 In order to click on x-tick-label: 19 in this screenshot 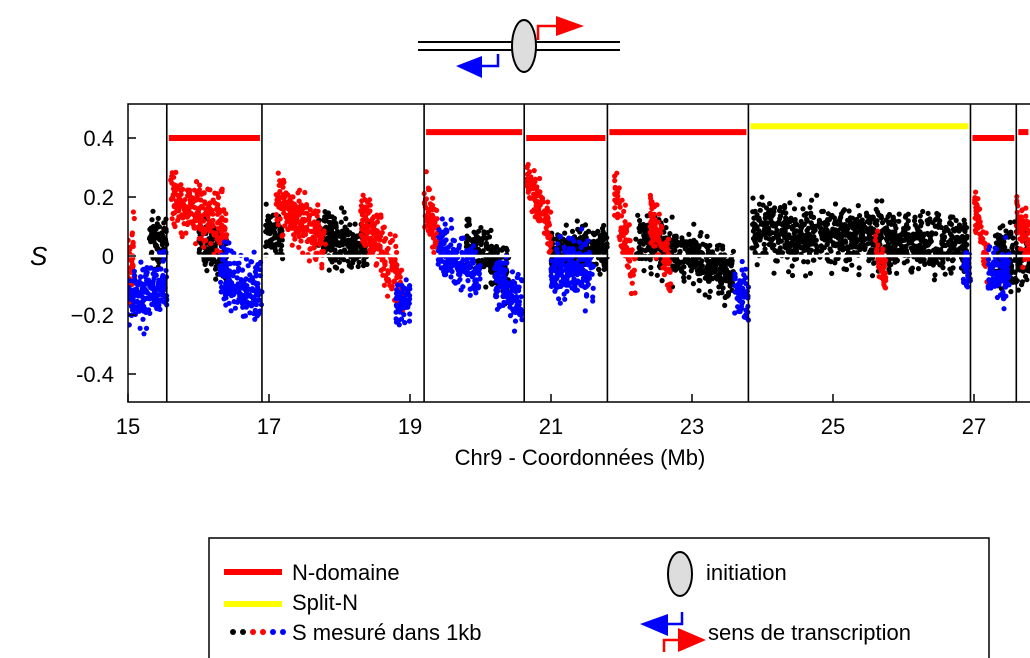, I will do `click(410, 426)`.